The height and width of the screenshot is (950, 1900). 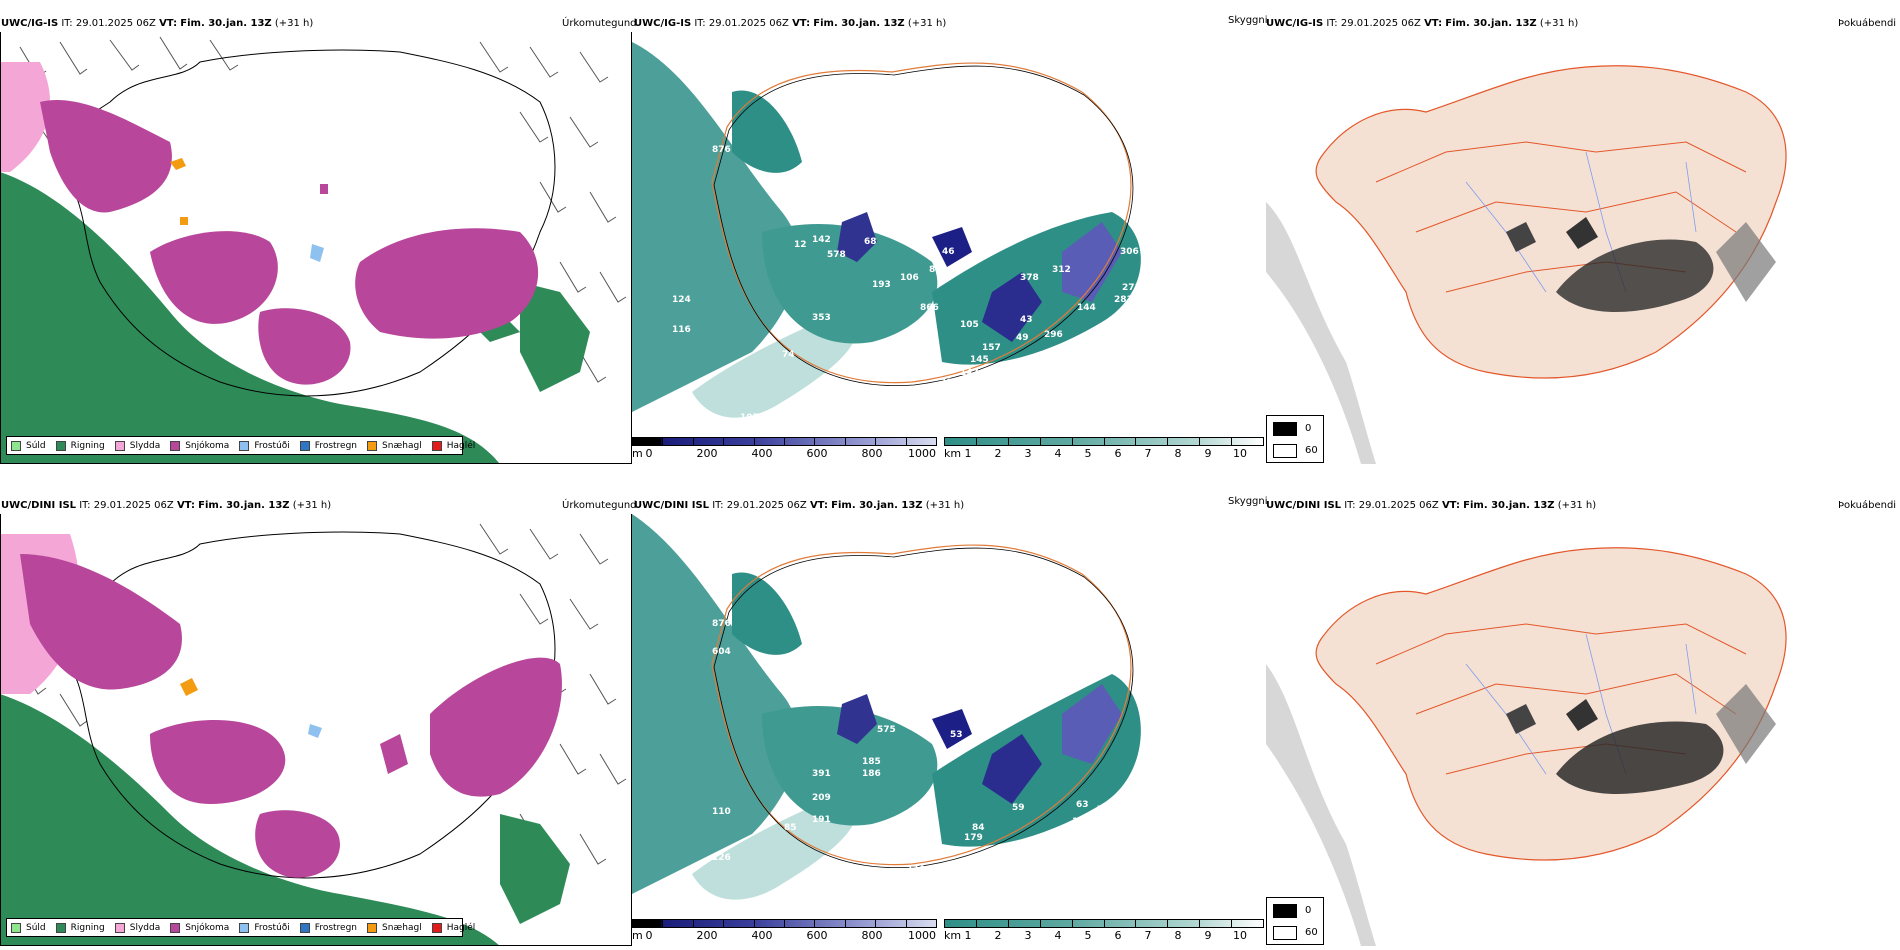 I want to click on ceiling-value-label: 115, so click(x=1081, y=822).